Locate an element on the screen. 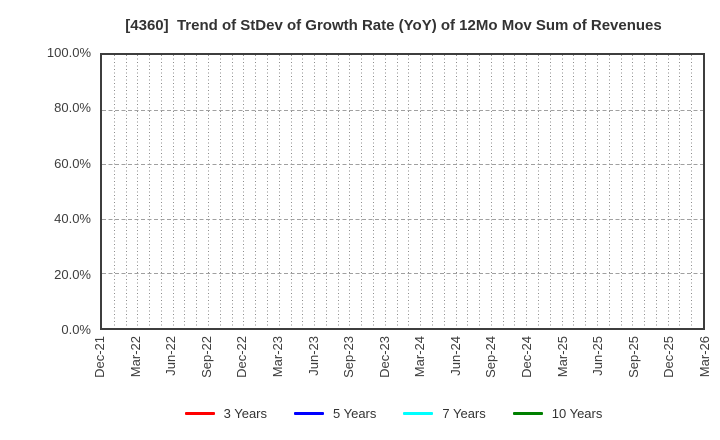  x-tick-label: Sep-22 is located at coordinates (206, 357).